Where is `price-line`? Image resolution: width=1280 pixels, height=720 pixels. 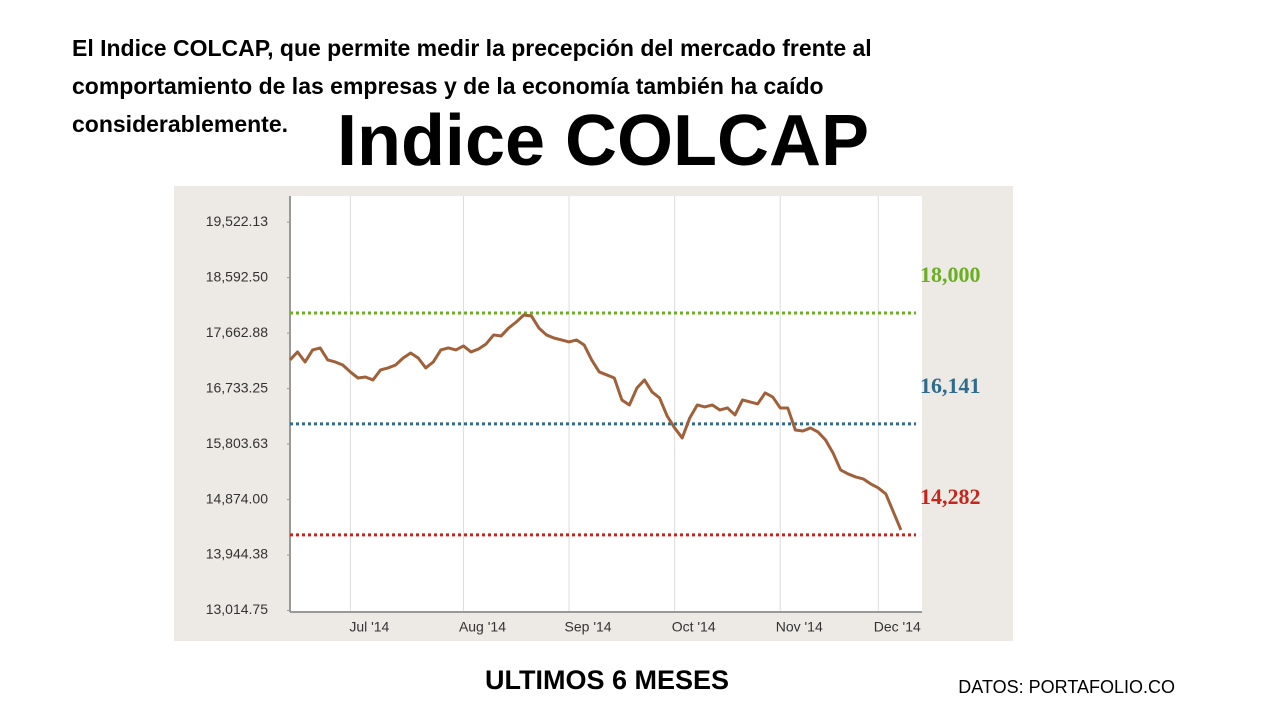
price-line is located at coordinates (595, 422).